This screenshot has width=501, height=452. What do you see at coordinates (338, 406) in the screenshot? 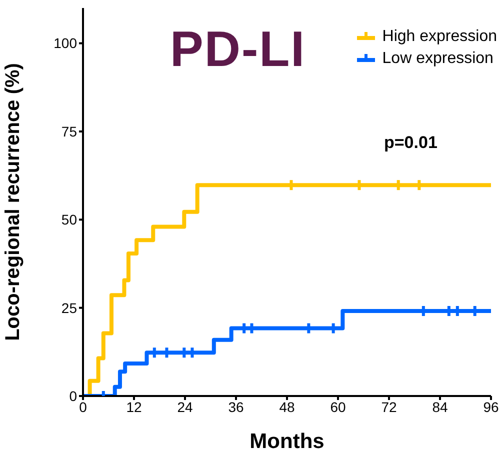
I see `x-tick-label: 60` at bounding box center [338, 406].